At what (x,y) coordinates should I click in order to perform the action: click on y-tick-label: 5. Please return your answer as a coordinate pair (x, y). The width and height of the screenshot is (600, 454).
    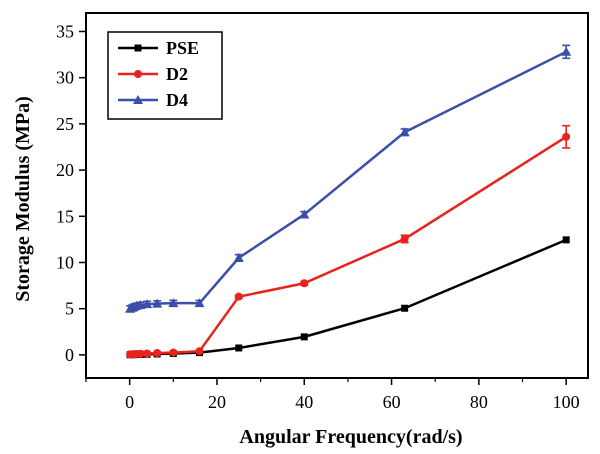
    Looking at the image, I should click on (69, 309).